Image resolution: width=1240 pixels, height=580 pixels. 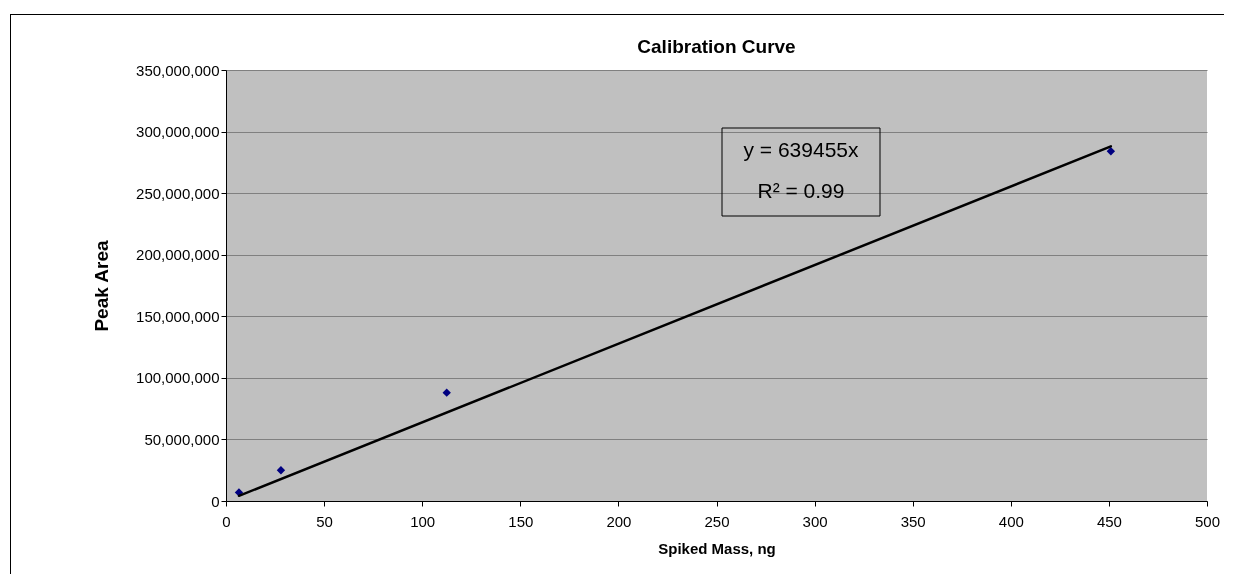 I want to click on y-tick-label: 350,000,000, so click(x=178, y=70).